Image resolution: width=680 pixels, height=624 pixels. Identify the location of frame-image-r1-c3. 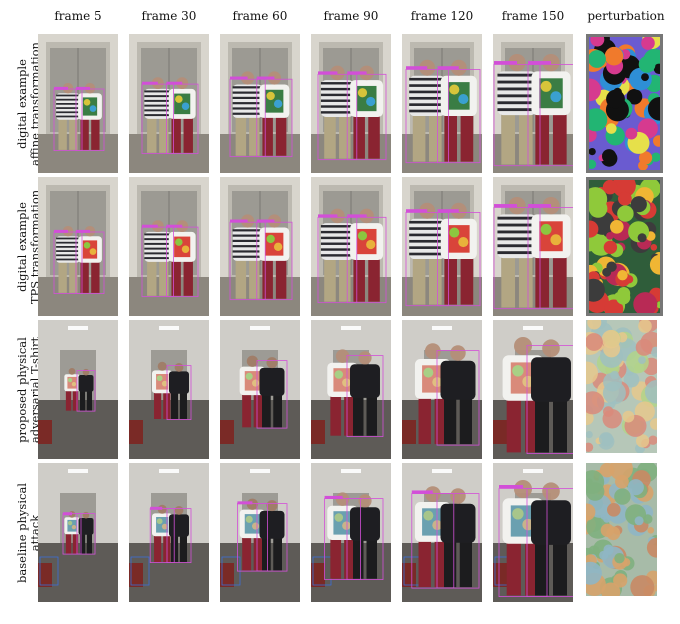
(260, 103).